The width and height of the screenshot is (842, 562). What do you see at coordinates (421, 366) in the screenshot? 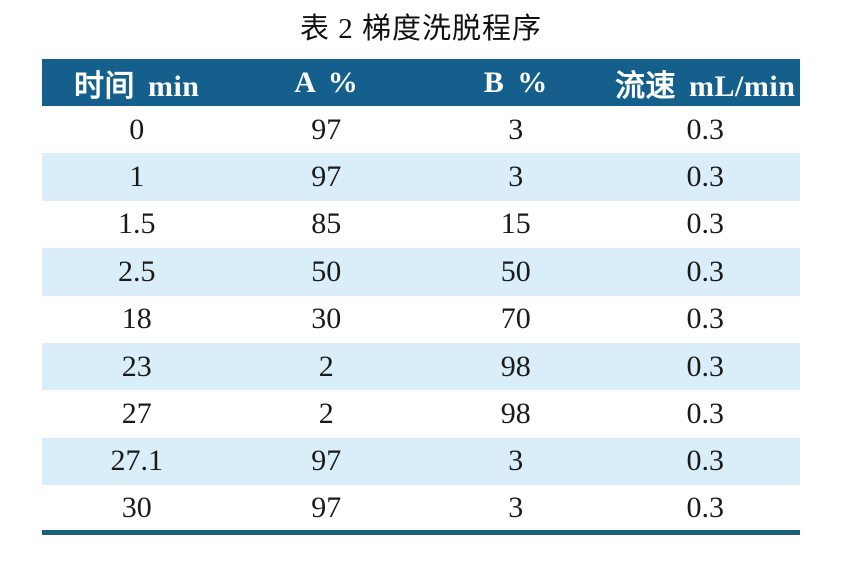
I see `table-row: 23 2 98 0.3` at bounding box center [421, 366].